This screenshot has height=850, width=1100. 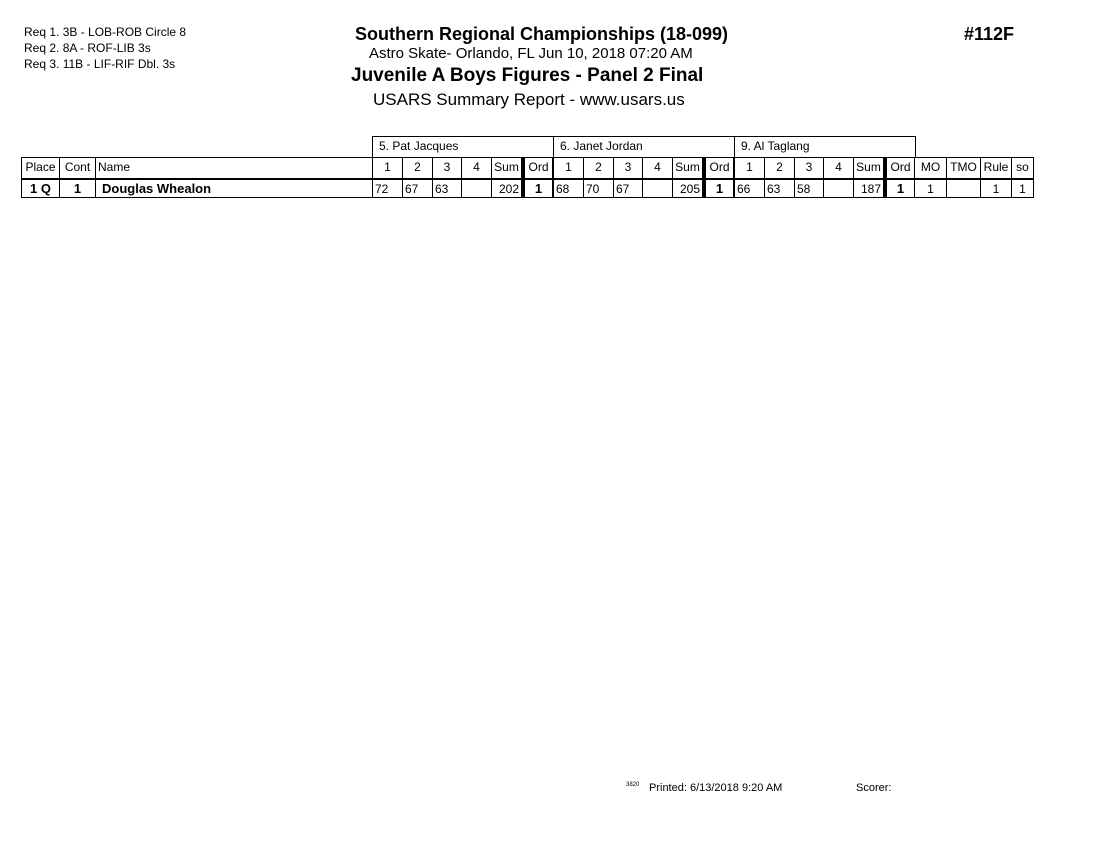 I want to click on judge-header: 6. Janet Jordan, so click(x=644, y=147).